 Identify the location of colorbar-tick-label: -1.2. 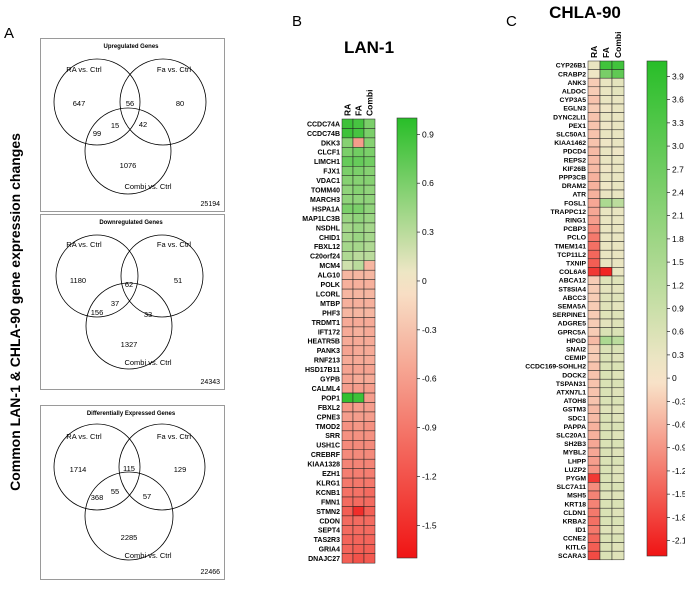
(429, 477).